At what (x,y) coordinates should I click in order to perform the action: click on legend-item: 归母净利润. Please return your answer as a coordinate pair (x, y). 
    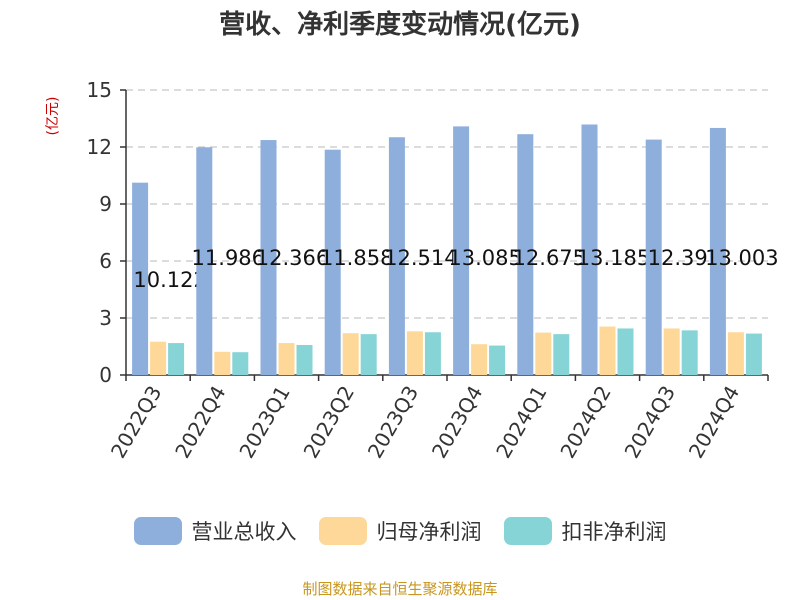
    Looking at the image, I should click on (400, 531).